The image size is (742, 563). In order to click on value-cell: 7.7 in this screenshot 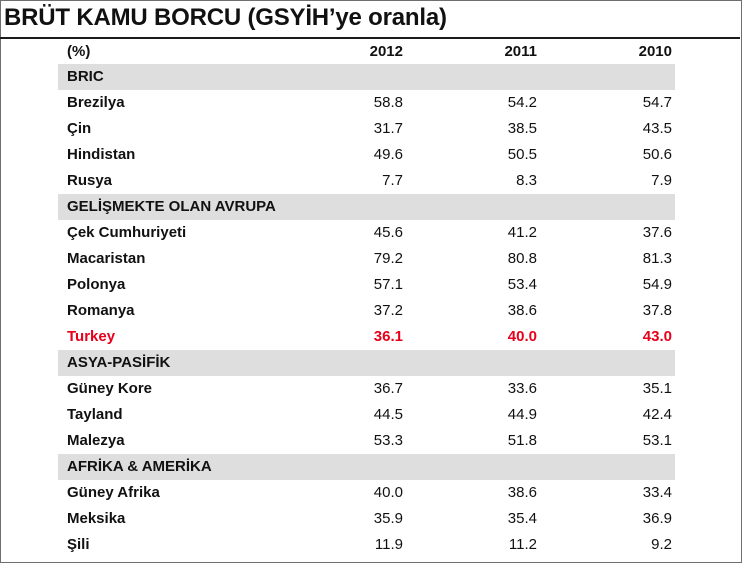, I will do `click(392, 180)`.